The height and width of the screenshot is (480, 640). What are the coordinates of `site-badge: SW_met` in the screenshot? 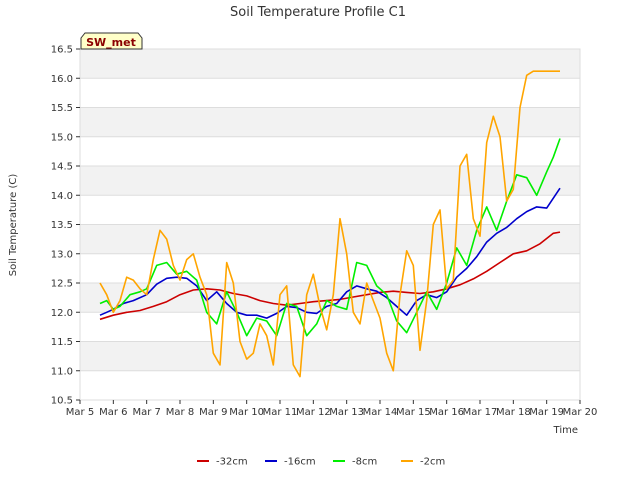 It's located at (111, 41).